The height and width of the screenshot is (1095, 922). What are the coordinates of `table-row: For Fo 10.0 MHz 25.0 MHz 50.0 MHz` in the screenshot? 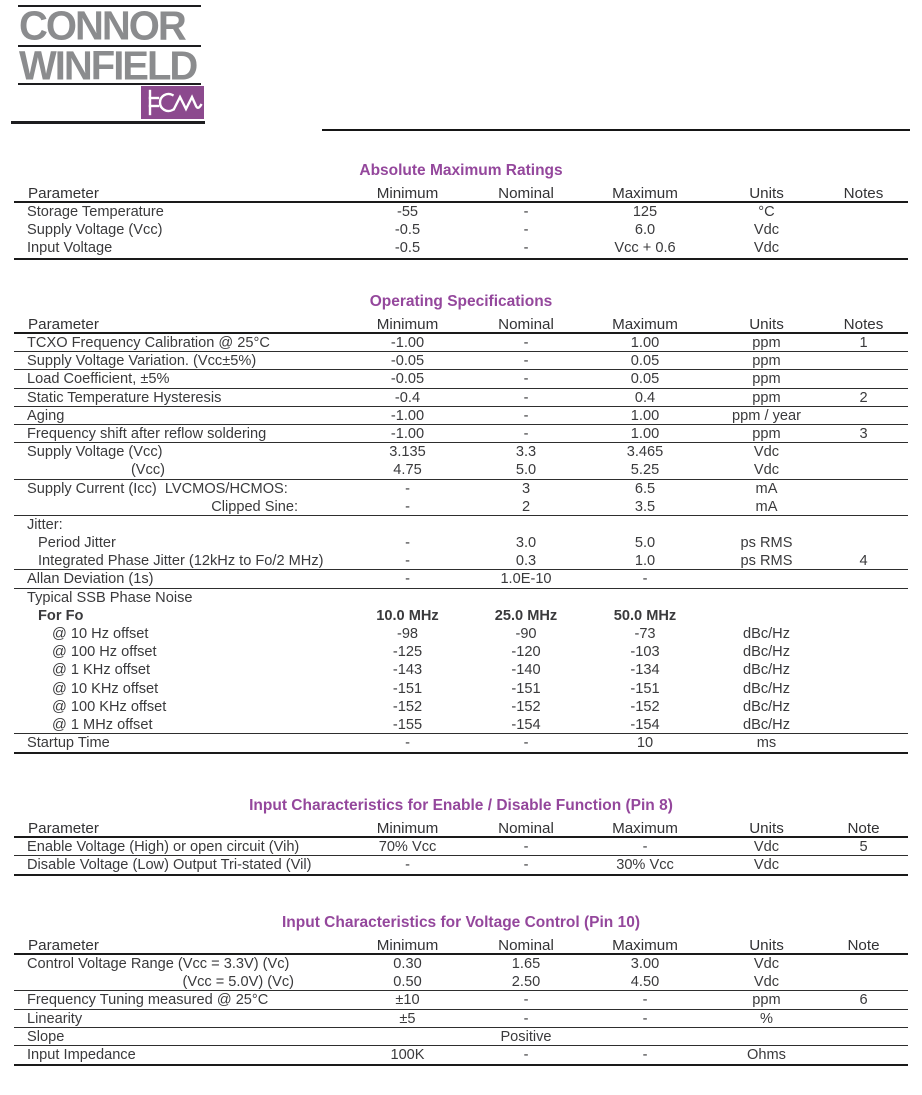 It's located at (461, 616).